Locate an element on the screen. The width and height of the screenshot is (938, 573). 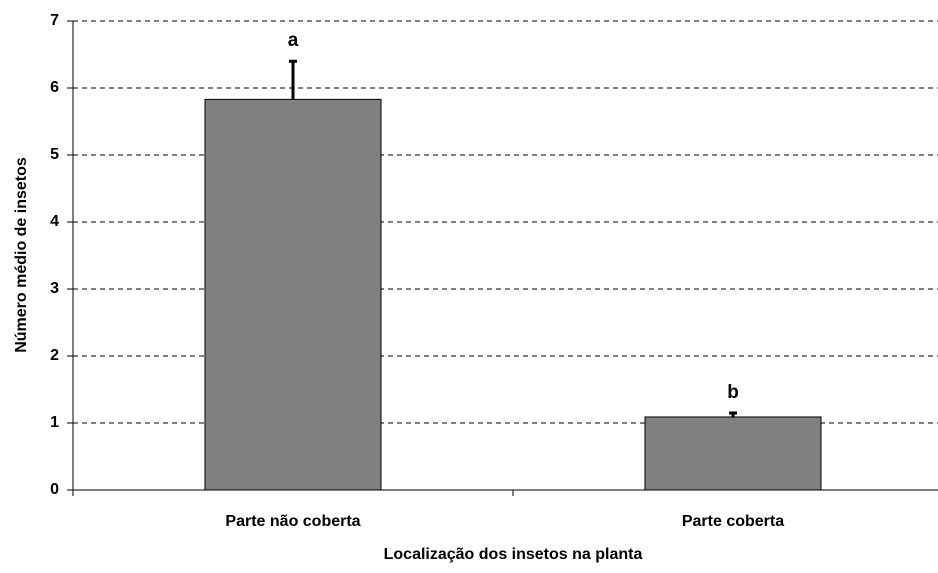
x-tick-label: Parte coberta is located at coordinates (733, 521).